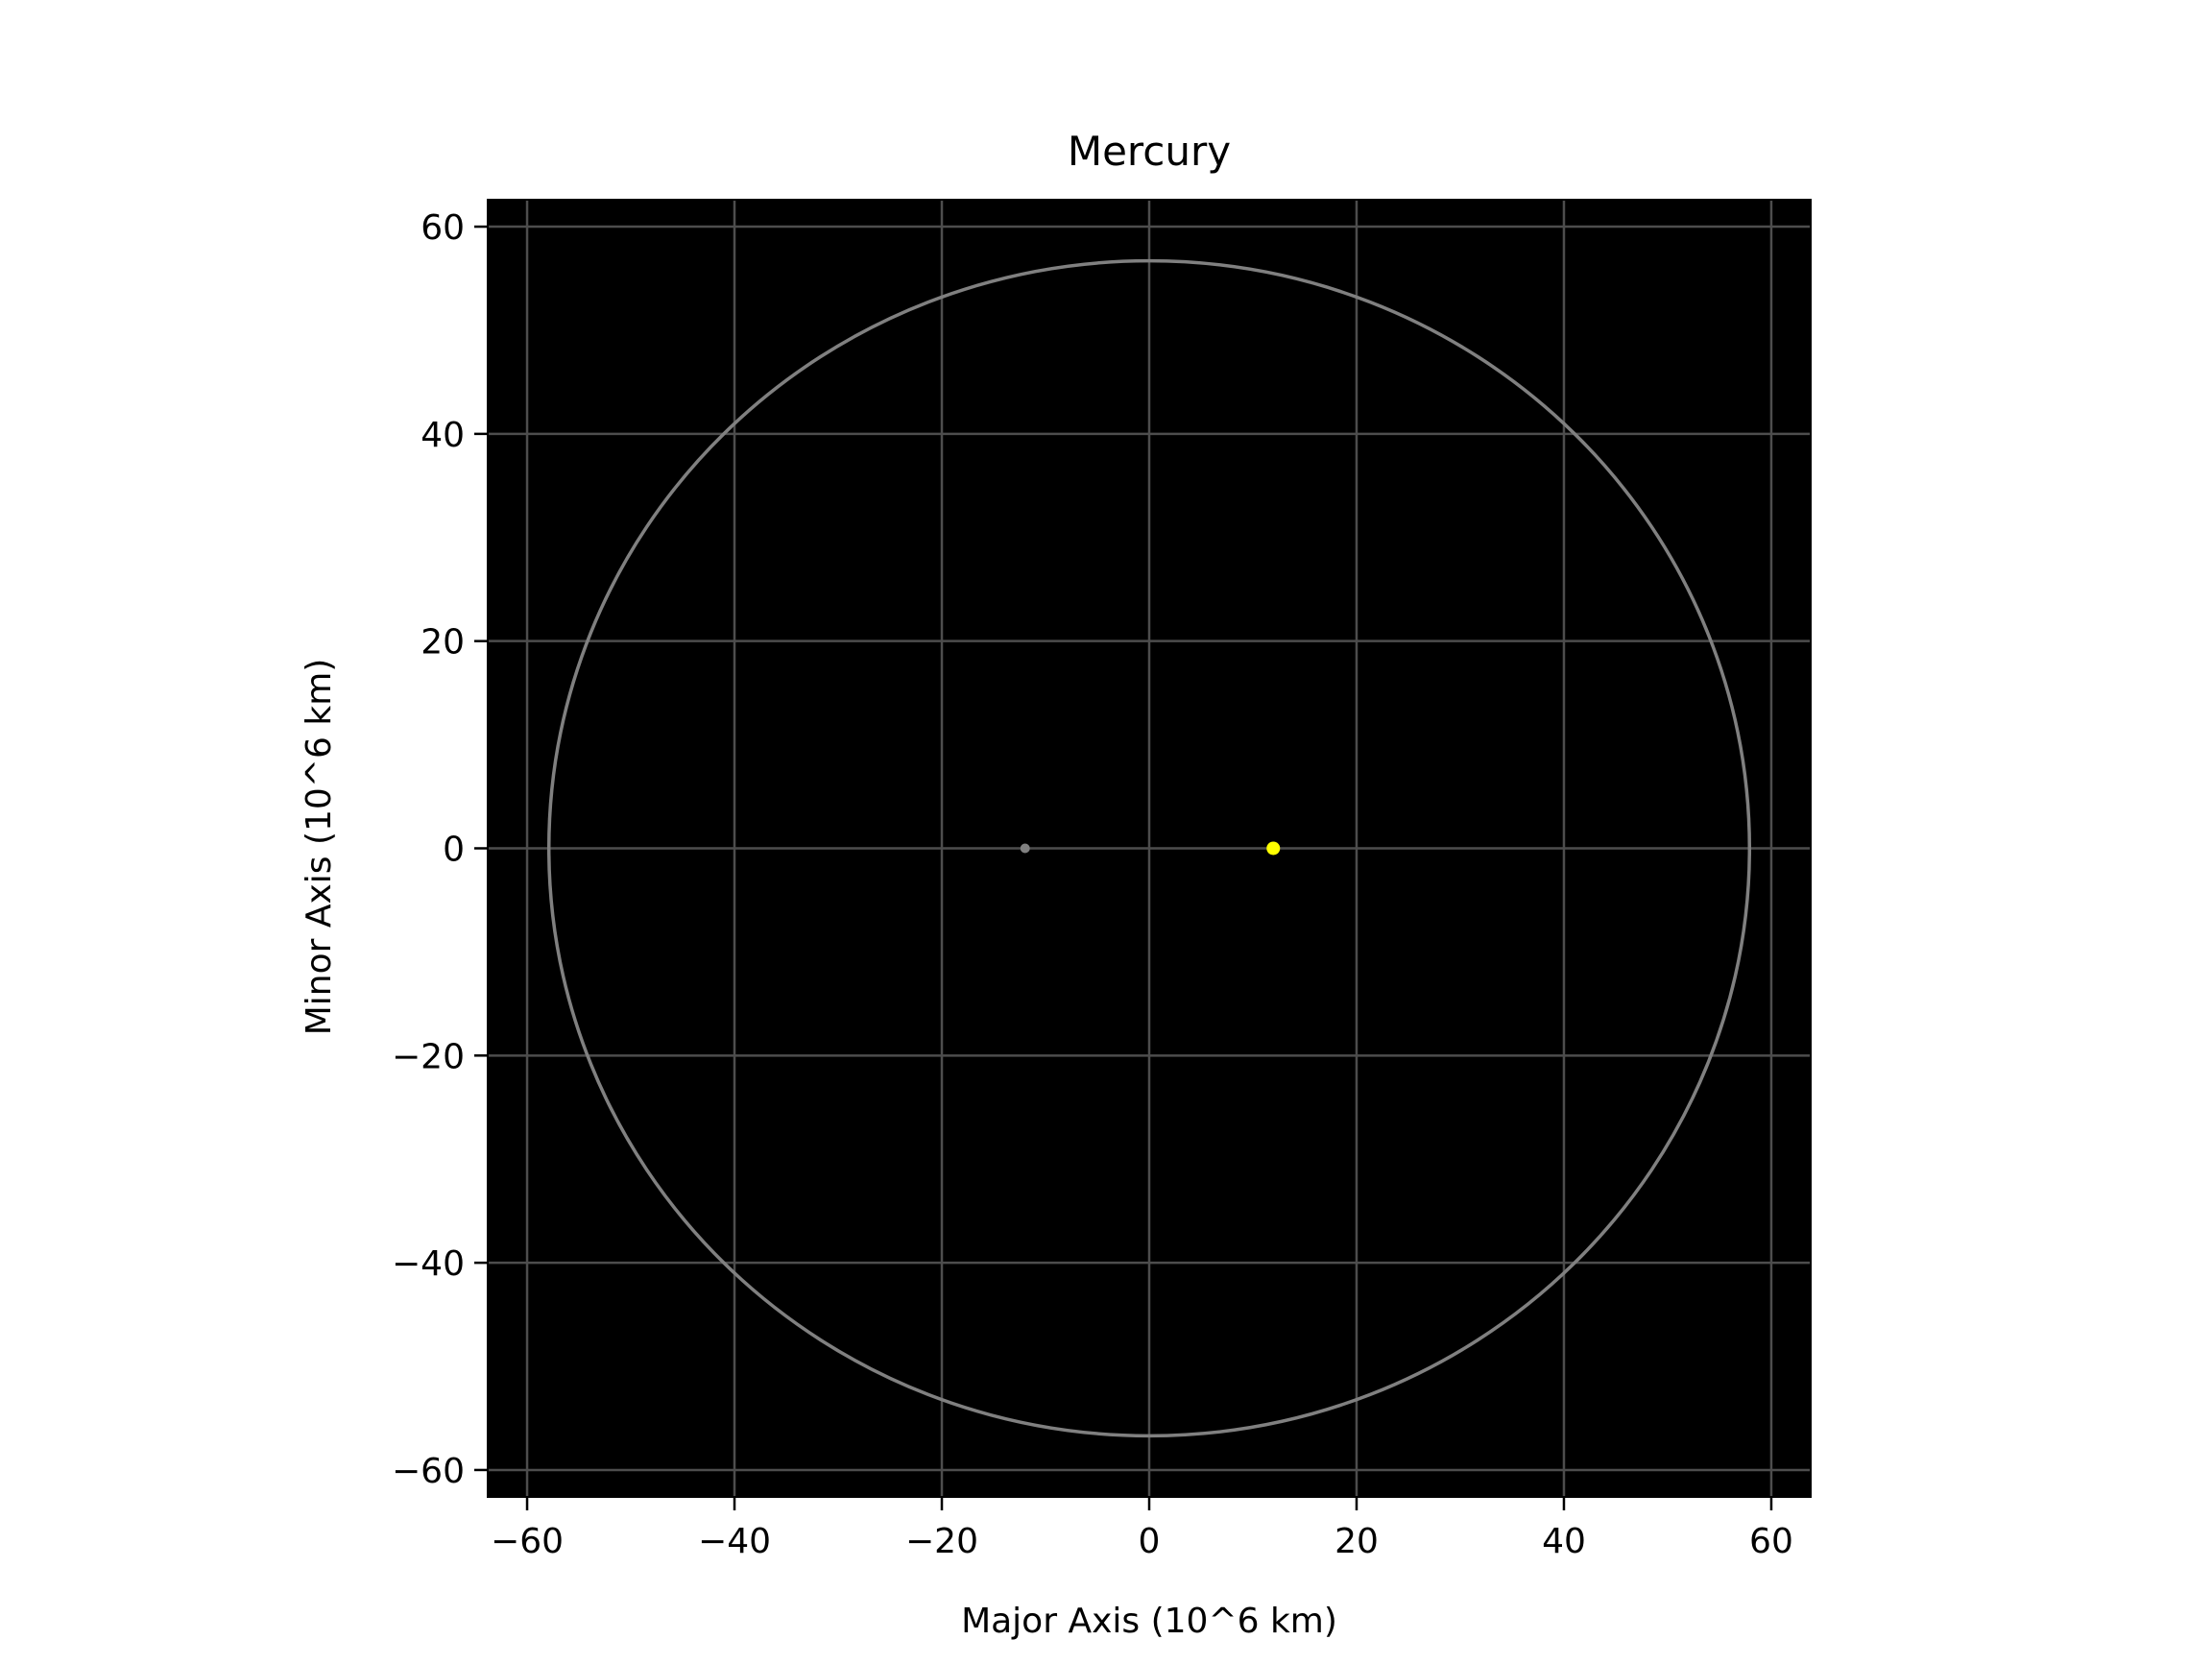  What do you see at coordinates (941, 1542) in the screenshot?
I see `x-tick-label: −20` at bounding box center [941, 1542].